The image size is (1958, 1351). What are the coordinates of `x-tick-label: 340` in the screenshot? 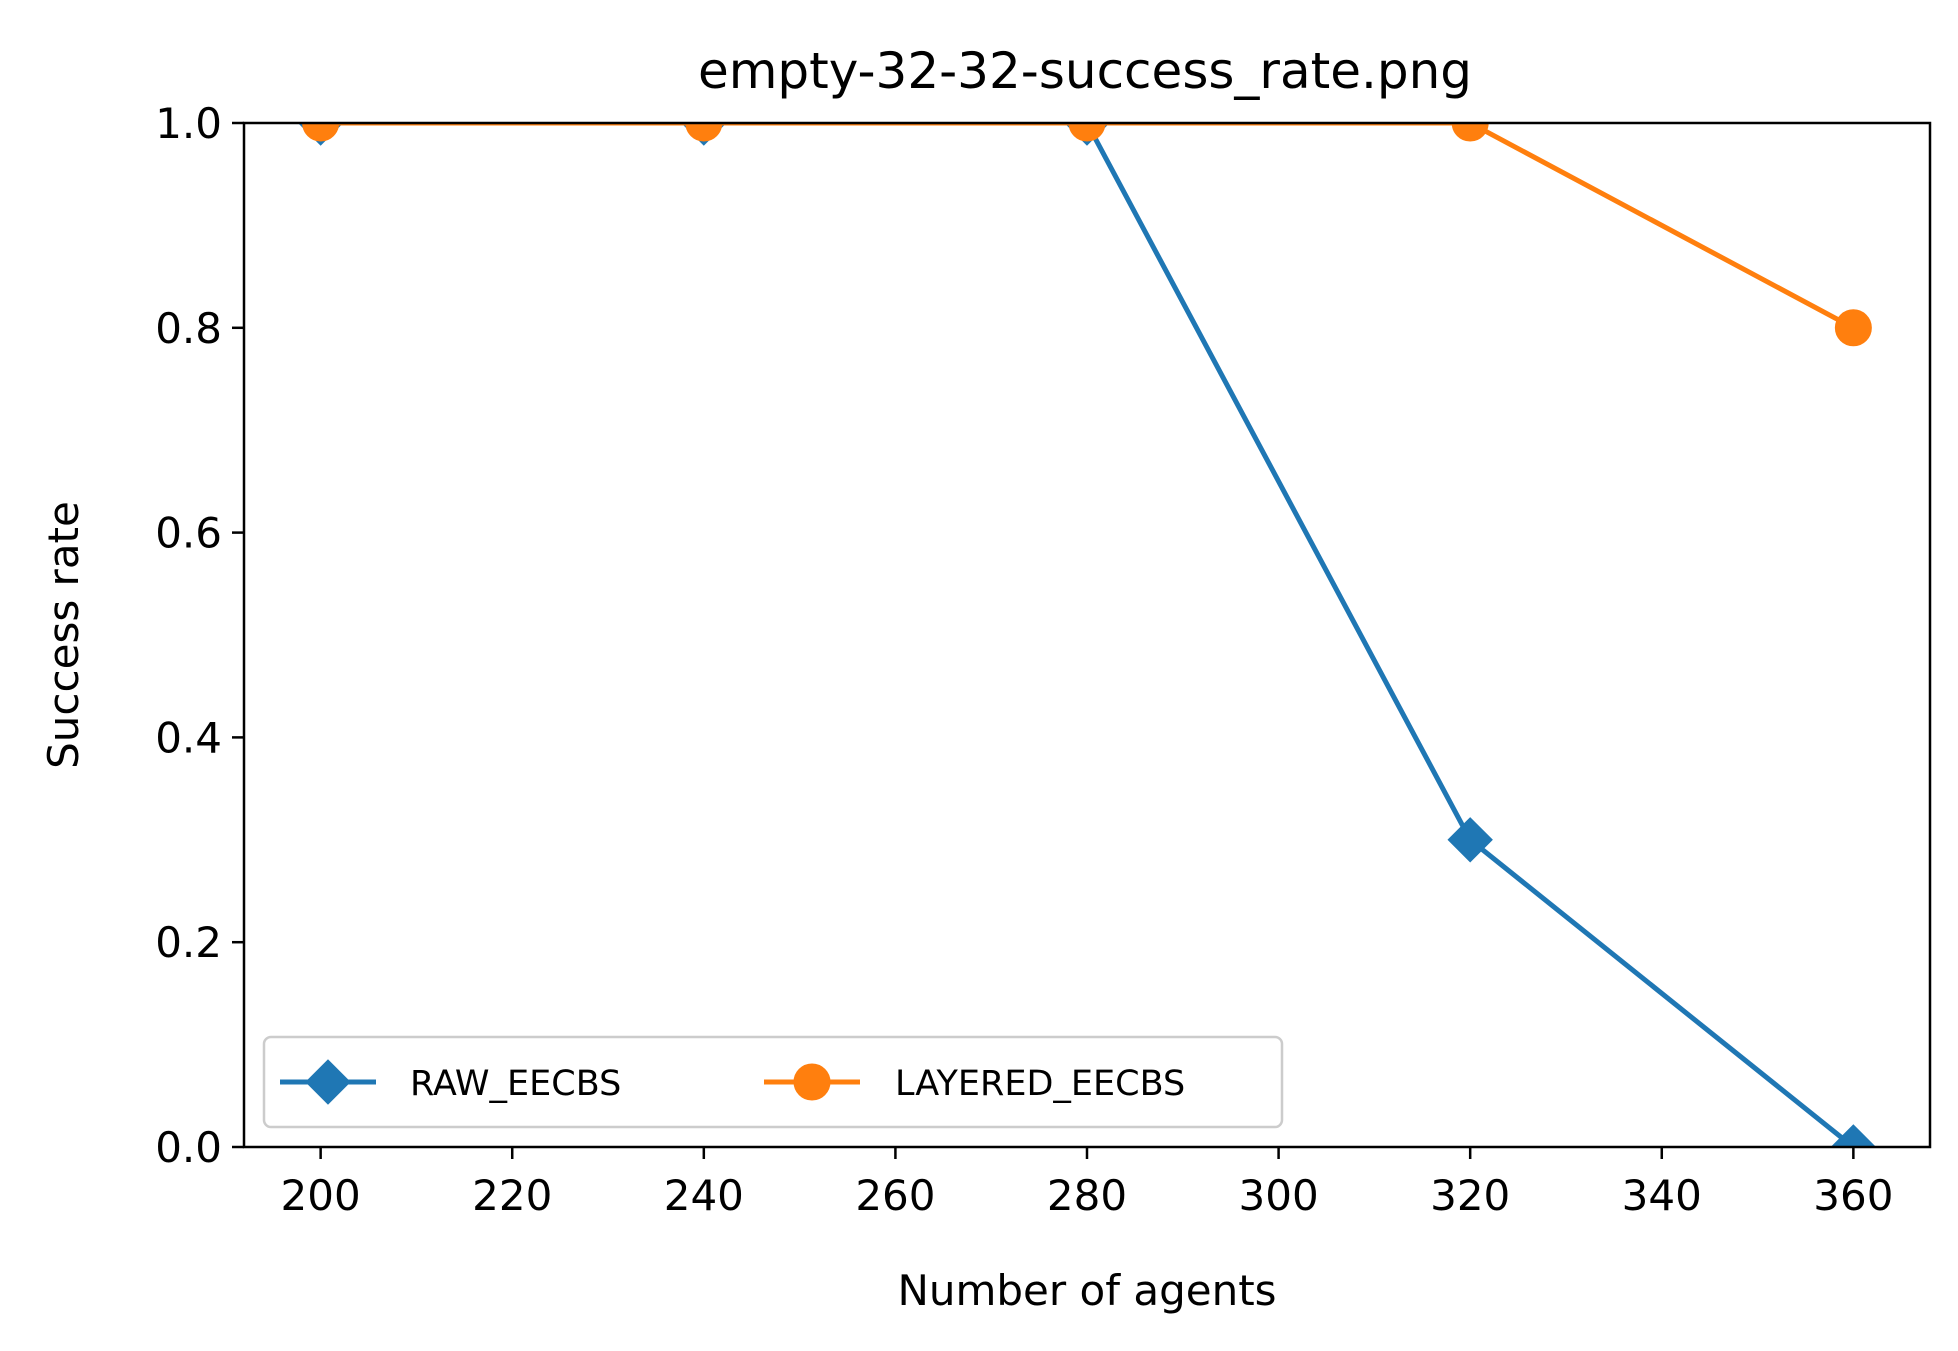 It's located at (1662, 1195).